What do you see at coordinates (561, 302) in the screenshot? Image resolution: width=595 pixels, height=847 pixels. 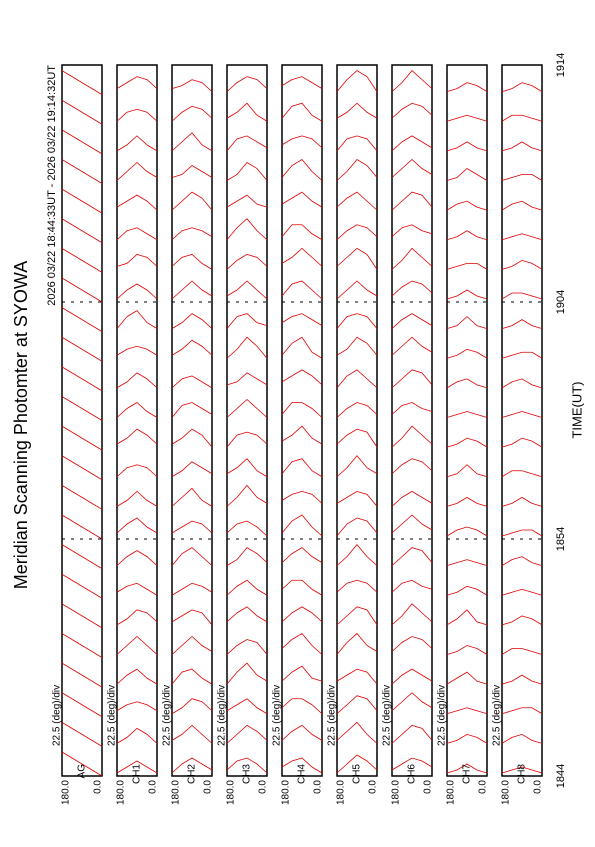 I see `x-tick-label: 1904` at bounding box center [561, 302].